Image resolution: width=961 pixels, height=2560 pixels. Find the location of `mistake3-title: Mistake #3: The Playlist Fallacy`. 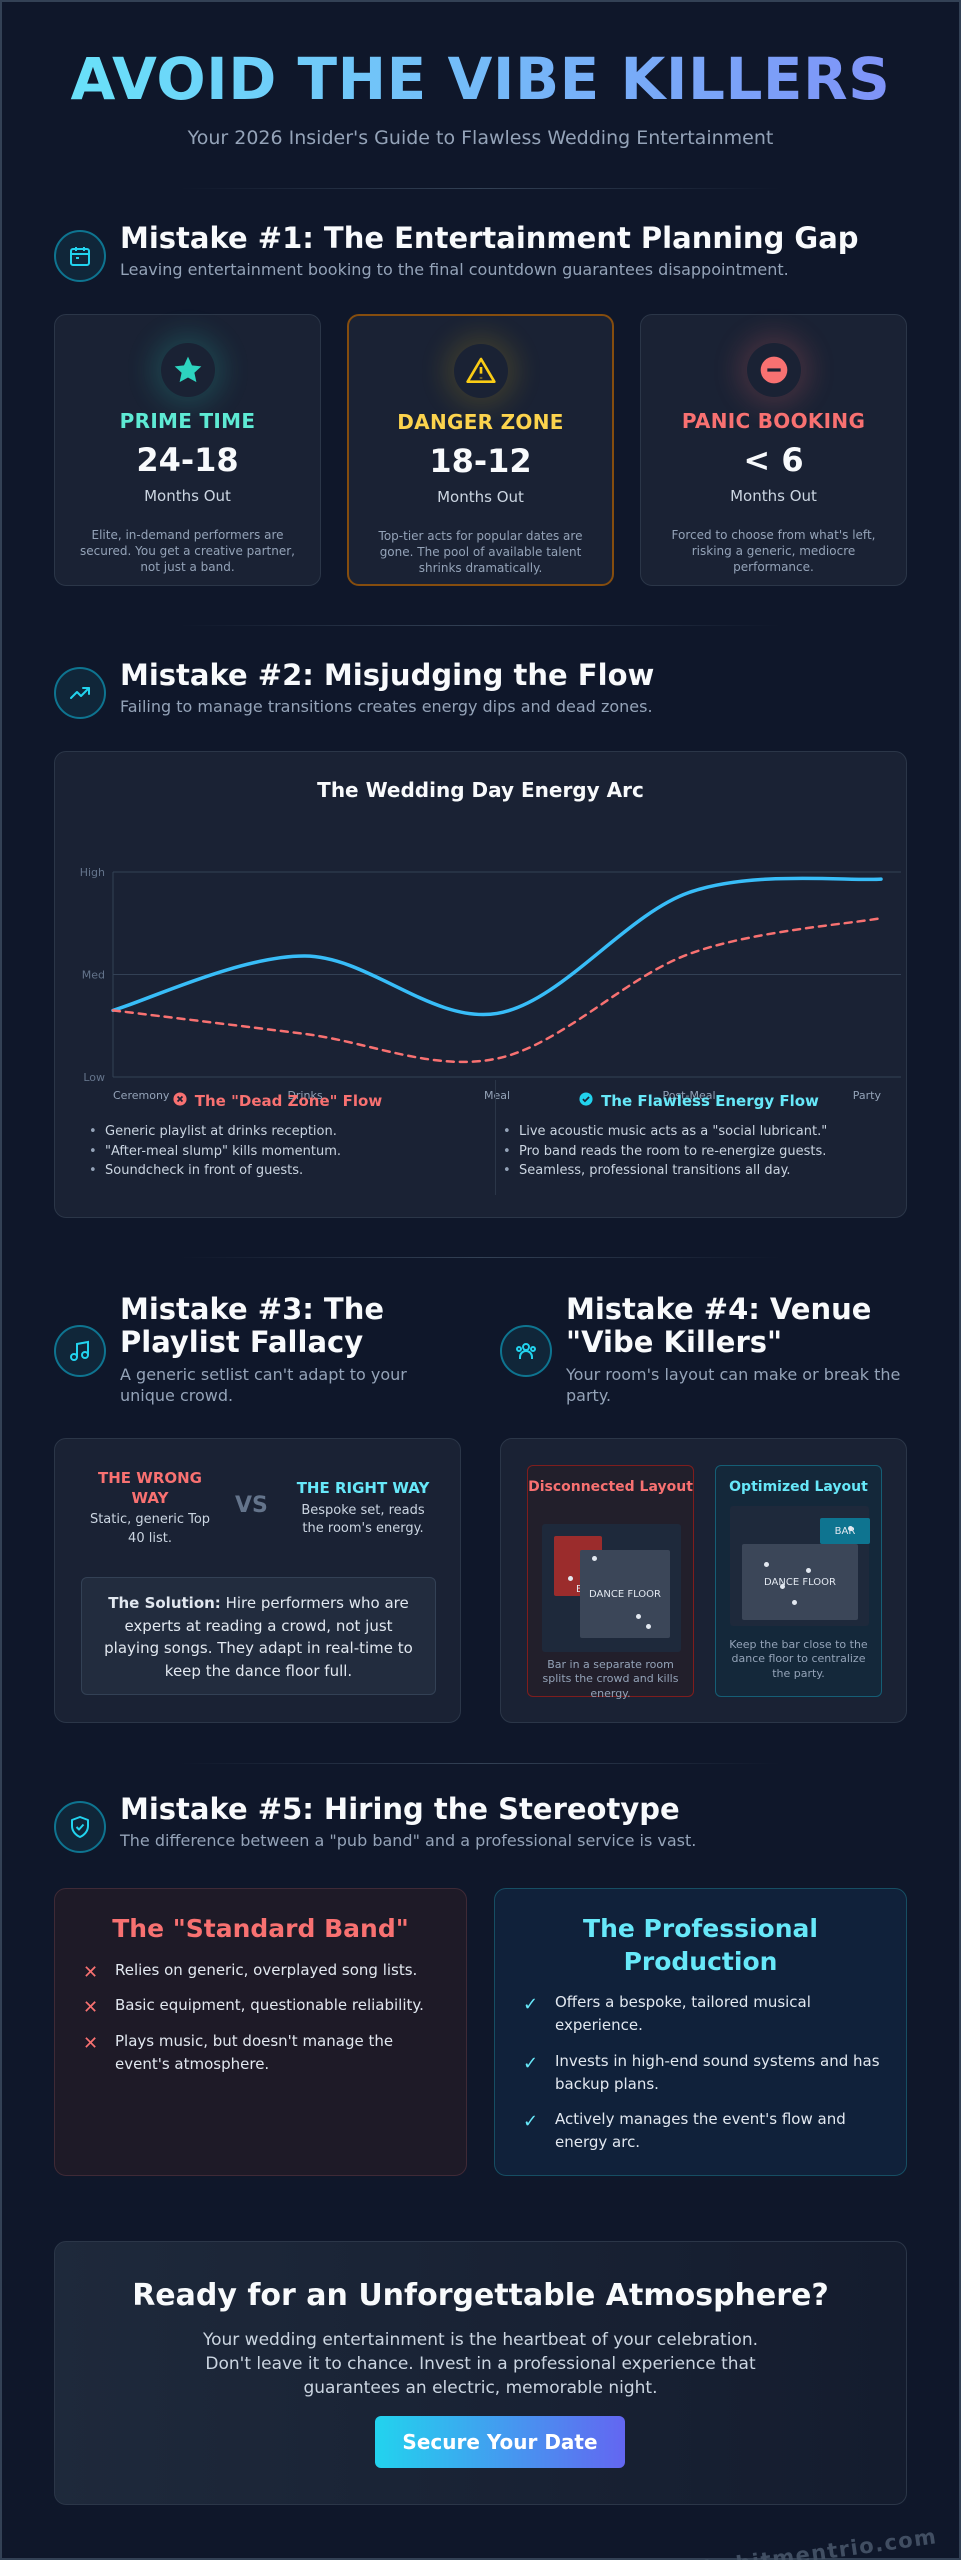

mistake3-title: Mistake #3: The Playlist Fallacy is located at coordinates (252, 1326).